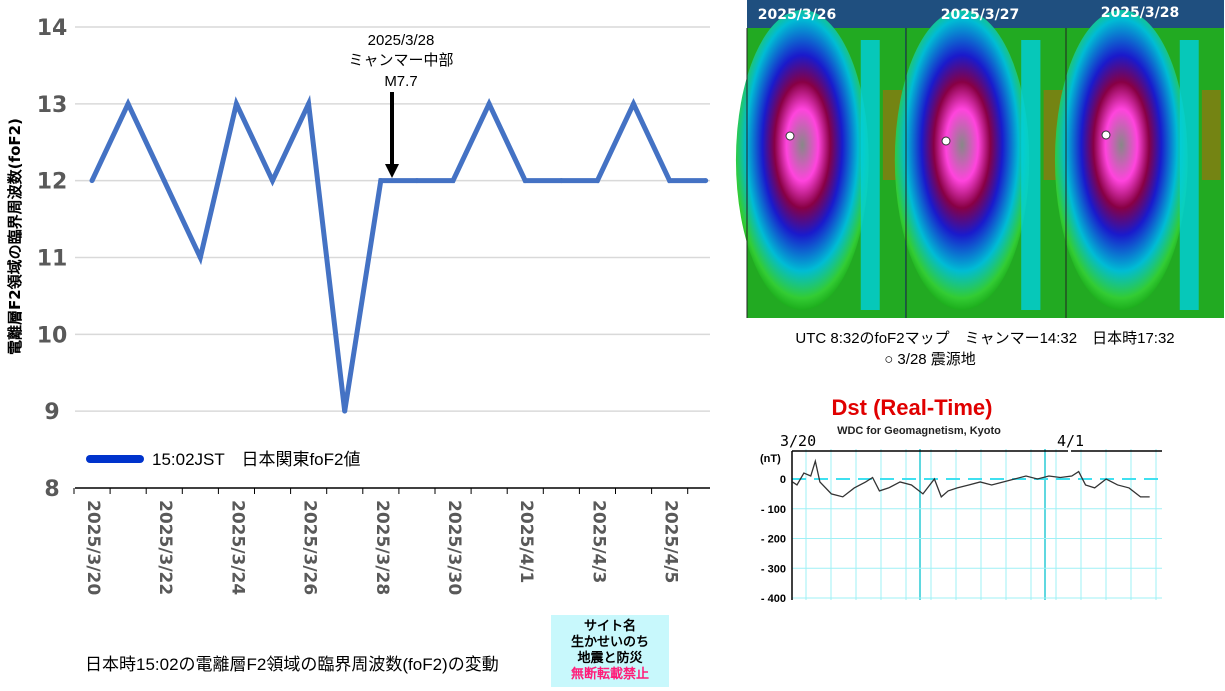 This screenshot has height=691, width=1225. Describe the element at coordinates (52, 335) in the screenshot. I see `y-tick-label: 10` at that location.